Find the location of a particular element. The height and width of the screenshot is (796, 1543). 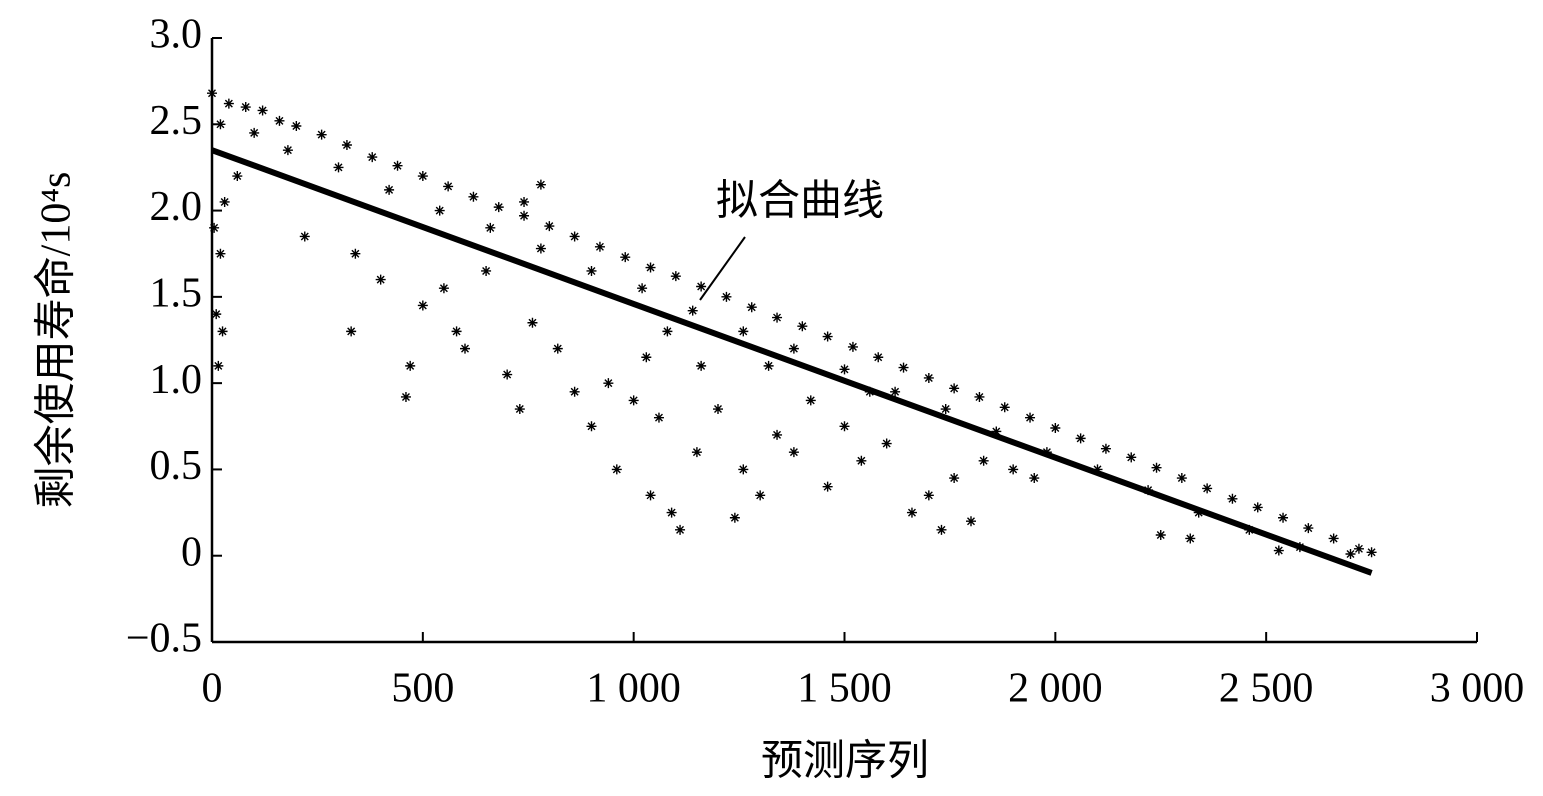

y-tick-label: 0 is located at coordinates (191, 552).